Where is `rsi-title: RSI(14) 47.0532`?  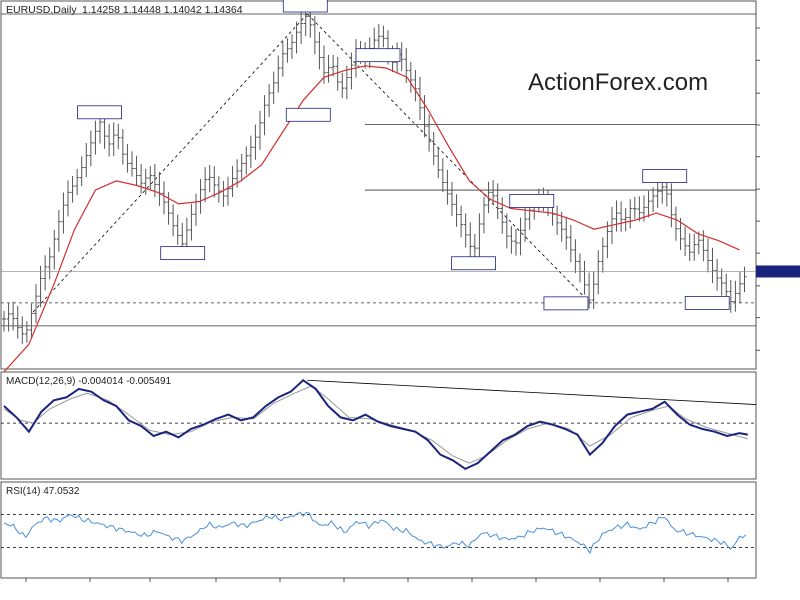
rsi-title: RSI(14) 47.0532 is located at coordinates (43, 491).